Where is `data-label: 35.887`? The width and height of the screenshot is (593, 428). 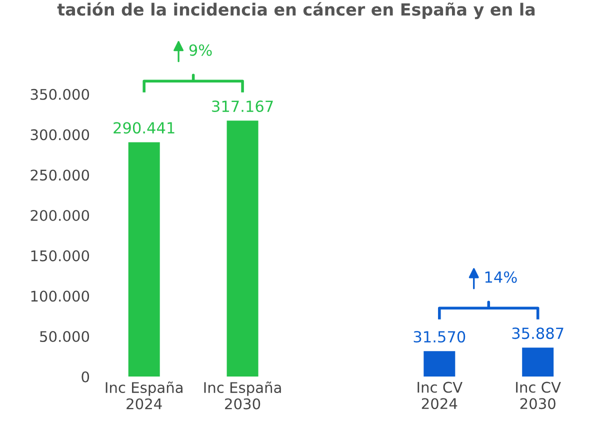
data-label: 35.887 is located at coordinates (538, 334).